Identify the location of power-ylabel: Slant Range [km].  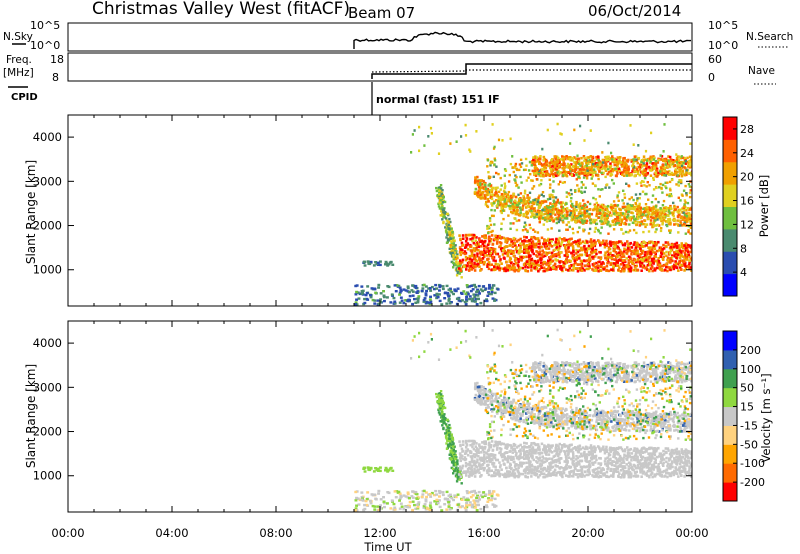
(31, 212).